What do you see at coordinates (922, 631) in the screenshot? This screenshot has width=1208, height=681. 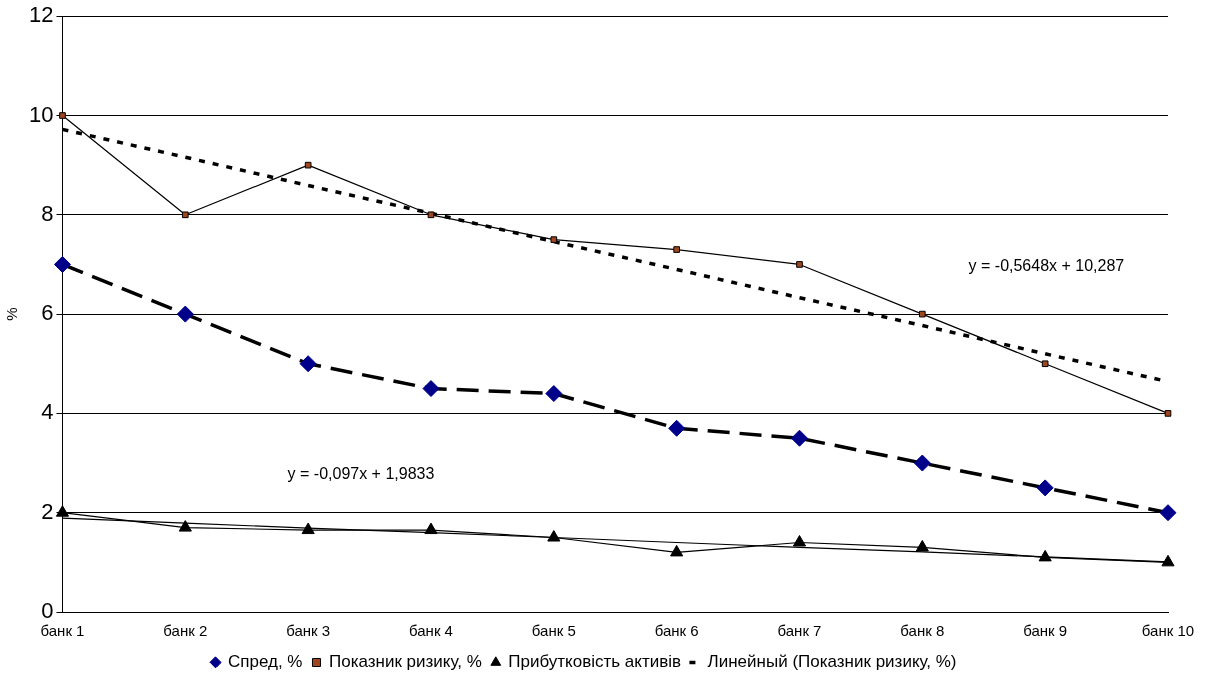 I see `x-tick-label: банк 8` at bounding box center [922, 631].